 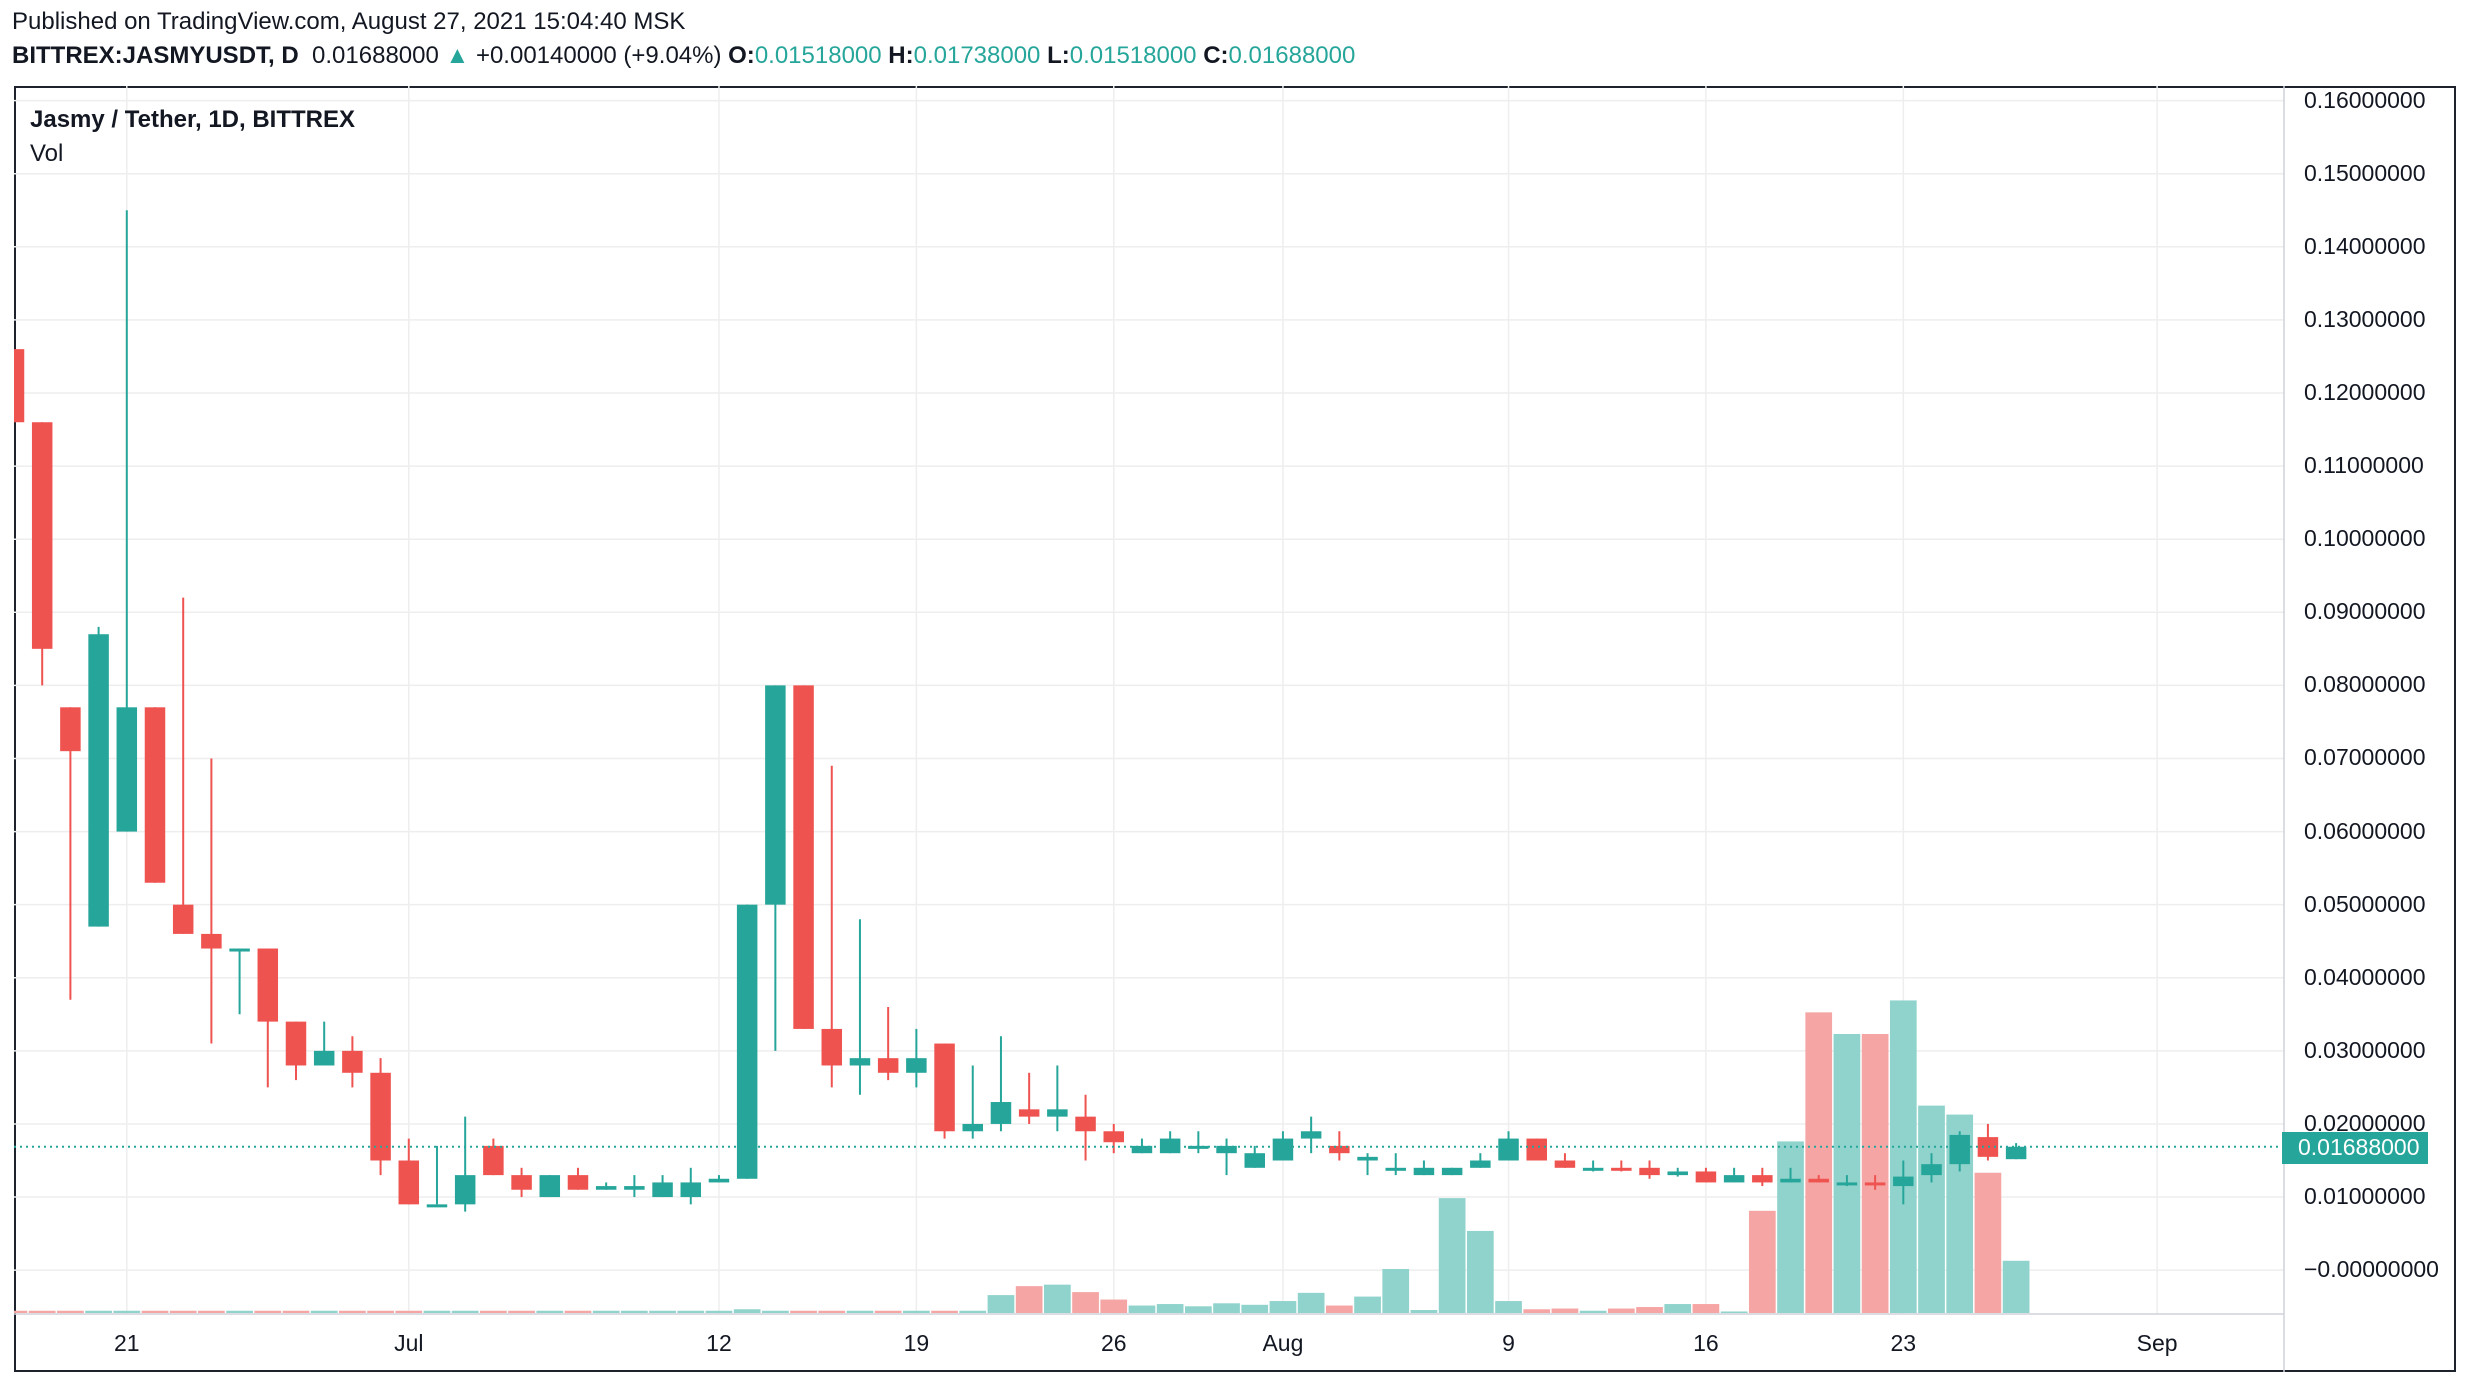 I want to click on x-tick-label: 26, so click(x=1113, y=1343).